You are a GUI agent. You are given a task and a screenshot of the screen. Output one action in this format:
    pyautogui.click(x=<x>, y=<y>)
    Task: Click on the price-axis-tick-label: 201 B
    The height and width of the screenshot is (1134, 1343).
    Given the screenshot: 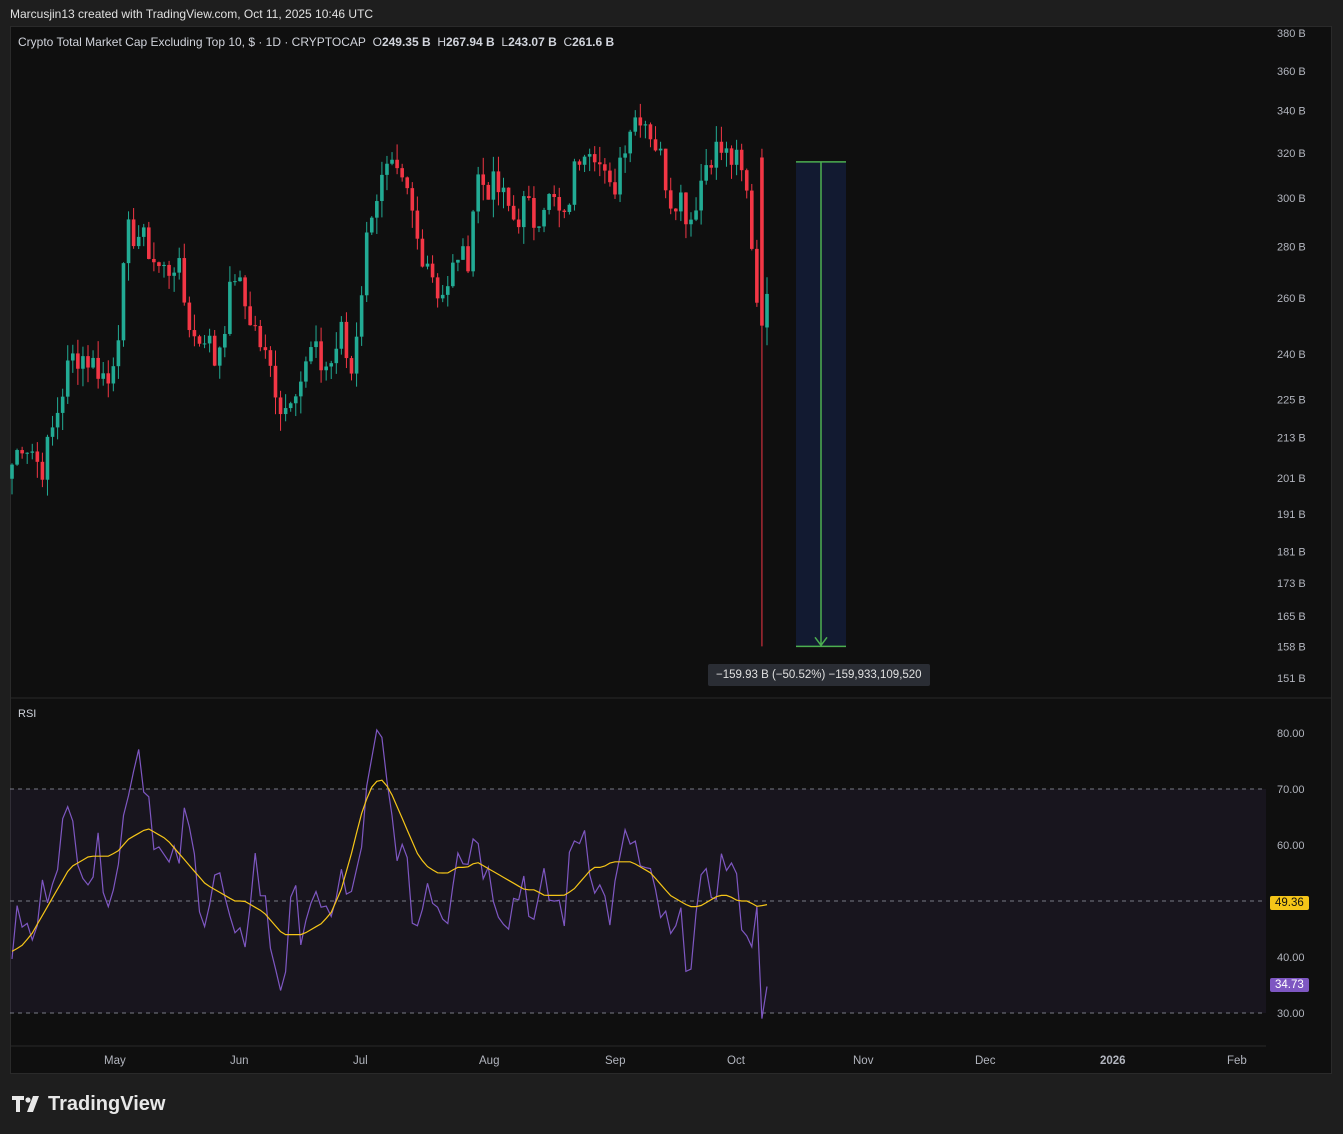 What is the action you would take?
    pyautogui.click(x=1291, y=479)
    